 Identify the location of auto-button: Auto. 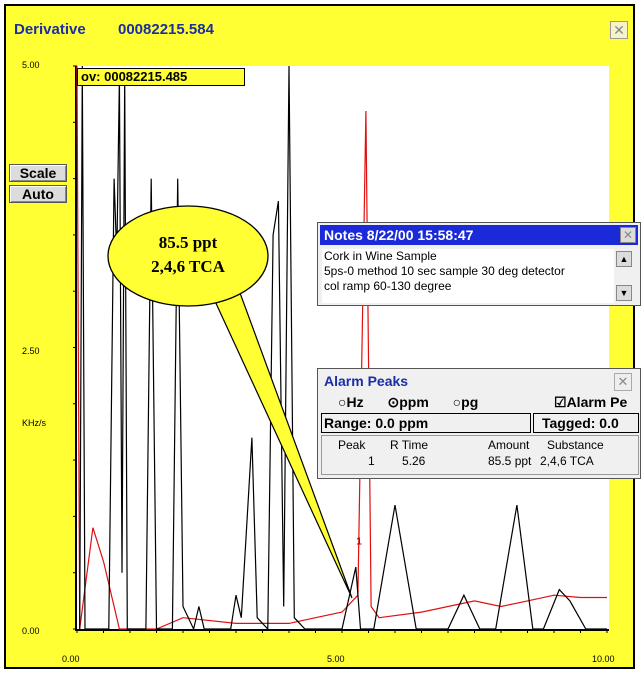
(38, 194).